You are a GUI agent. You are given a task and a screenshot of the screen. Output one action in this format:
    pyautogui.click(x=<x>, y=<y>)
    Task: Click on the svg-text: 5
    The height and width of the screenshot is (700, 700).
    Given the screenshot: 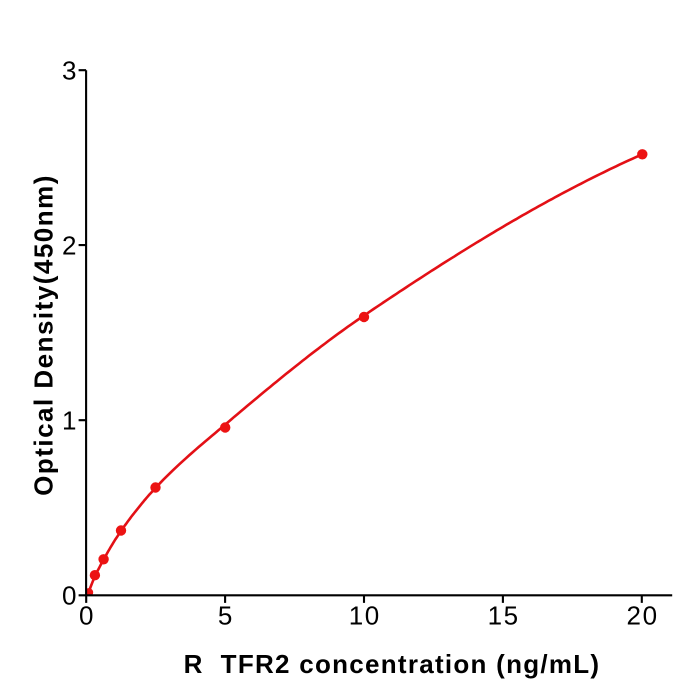 What is the action you would take?
    pyautogui.click(x=225, y=616)
    